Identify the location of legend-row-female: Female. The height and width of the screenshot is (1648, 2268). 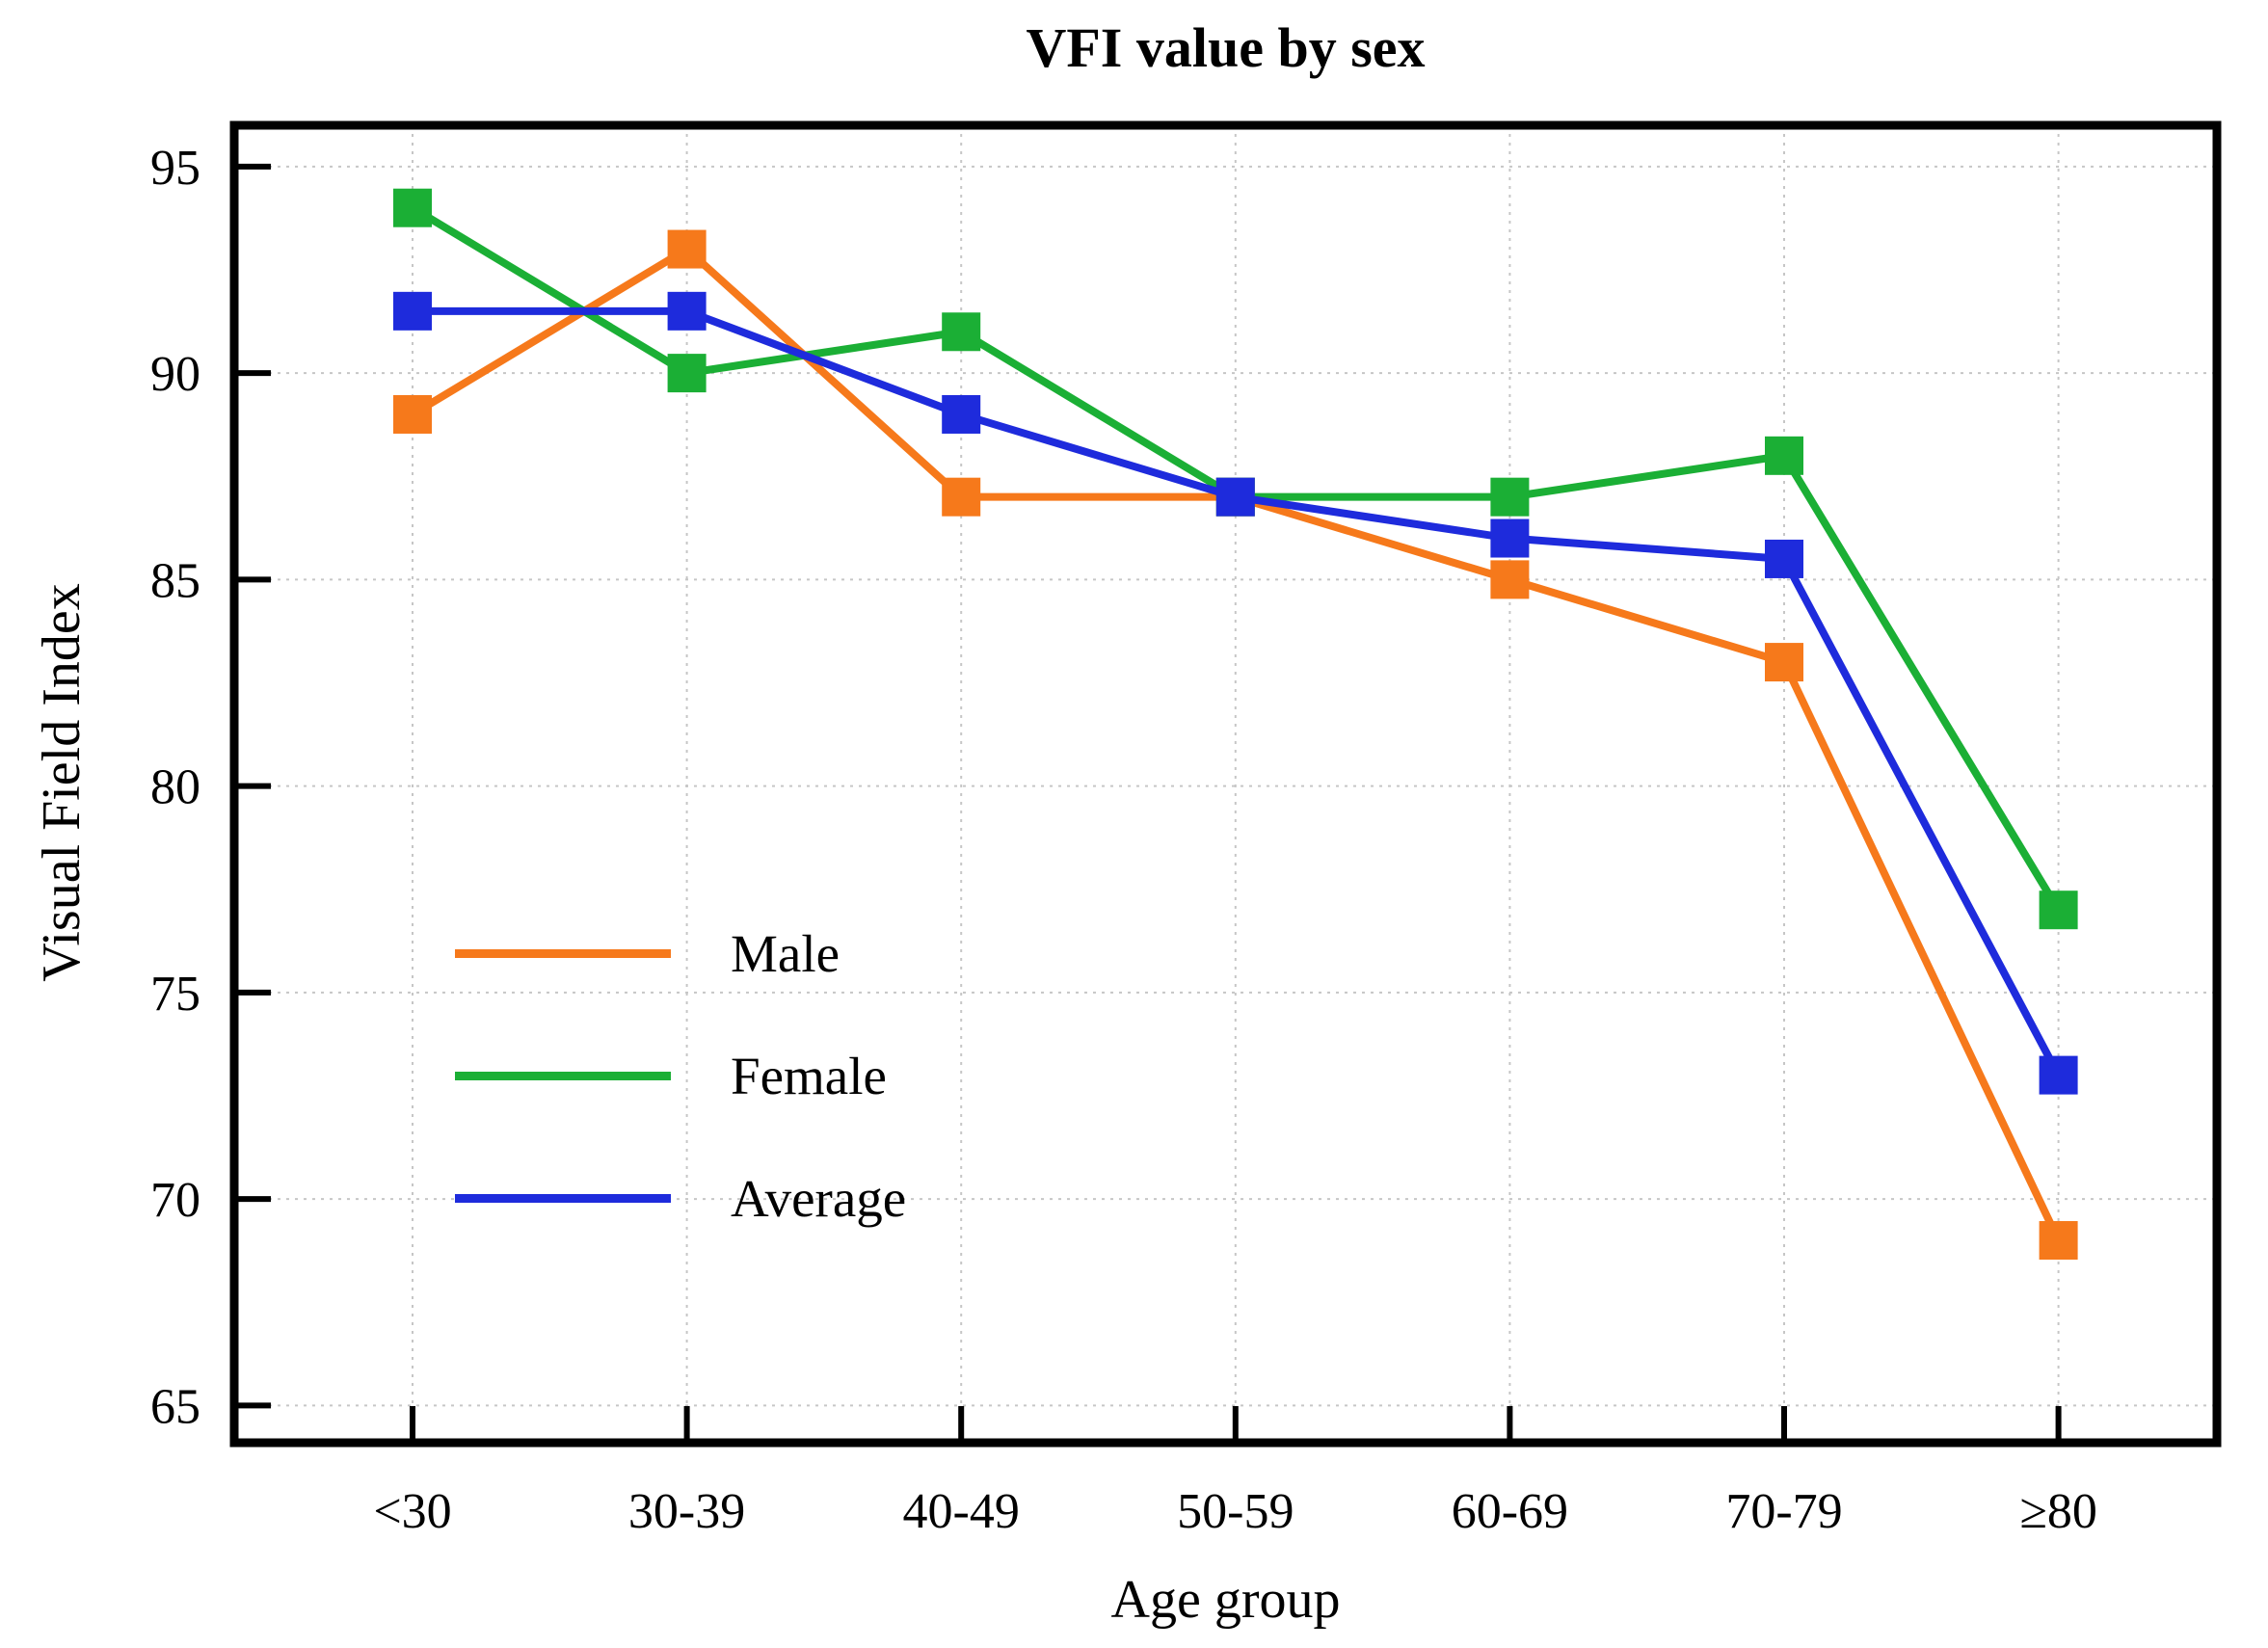
(680, 1075).